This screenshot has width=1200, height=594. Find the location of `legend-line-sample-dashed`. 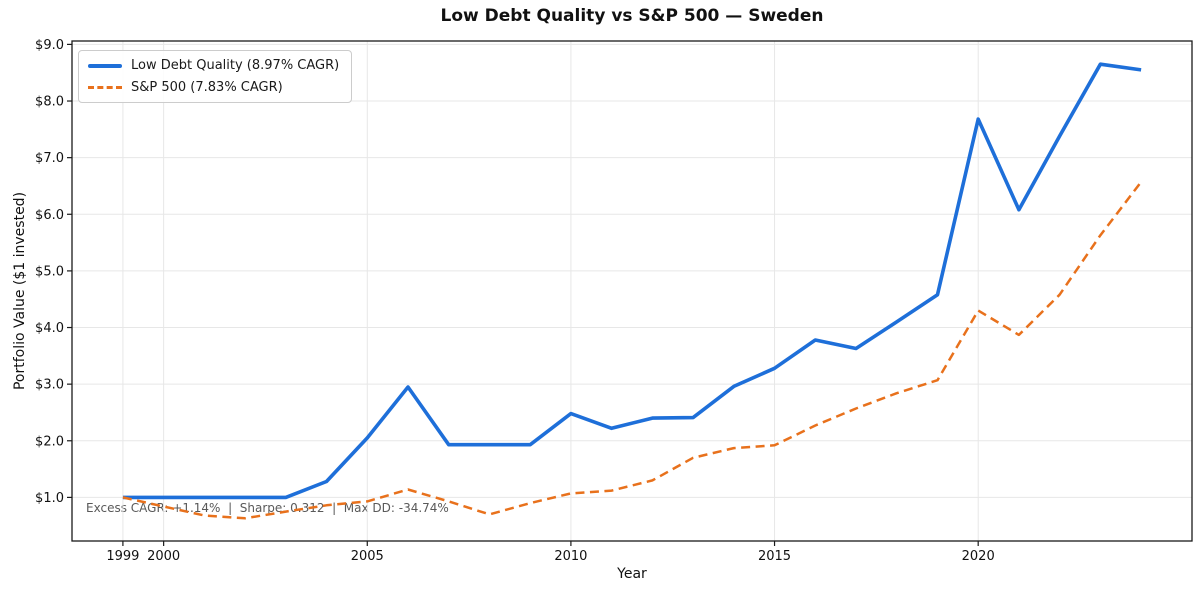

legend-line-sample-dashed is located at coordinates (105, 87).